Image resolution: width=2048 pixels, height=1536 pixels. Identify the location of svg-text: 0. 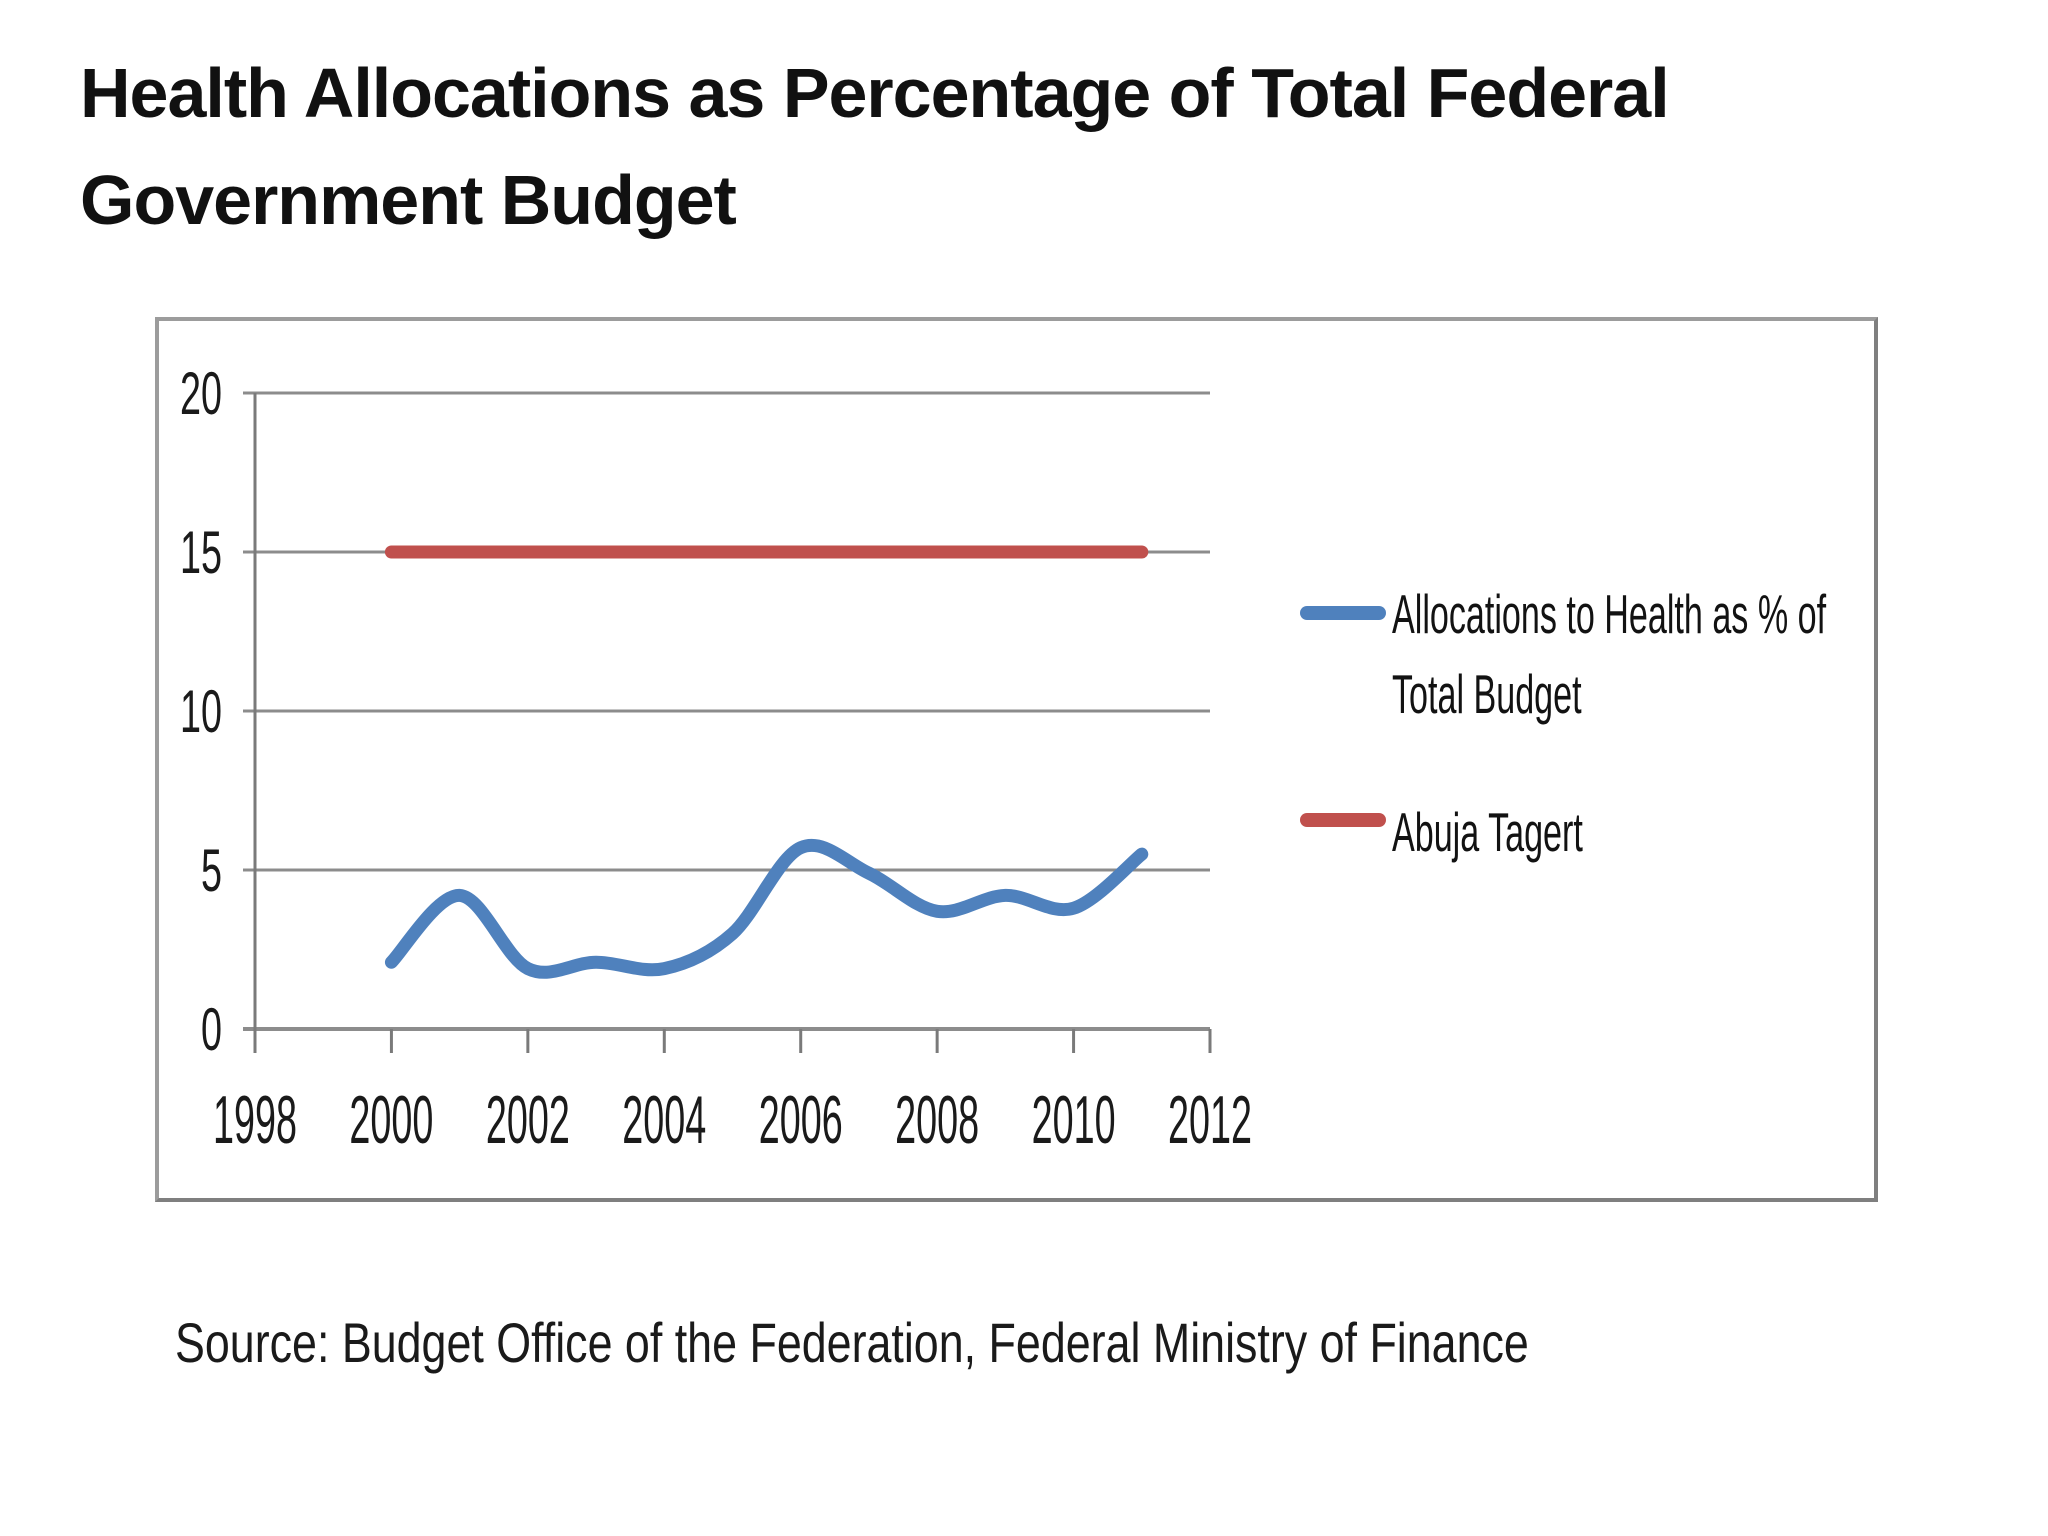
(211, 1029).